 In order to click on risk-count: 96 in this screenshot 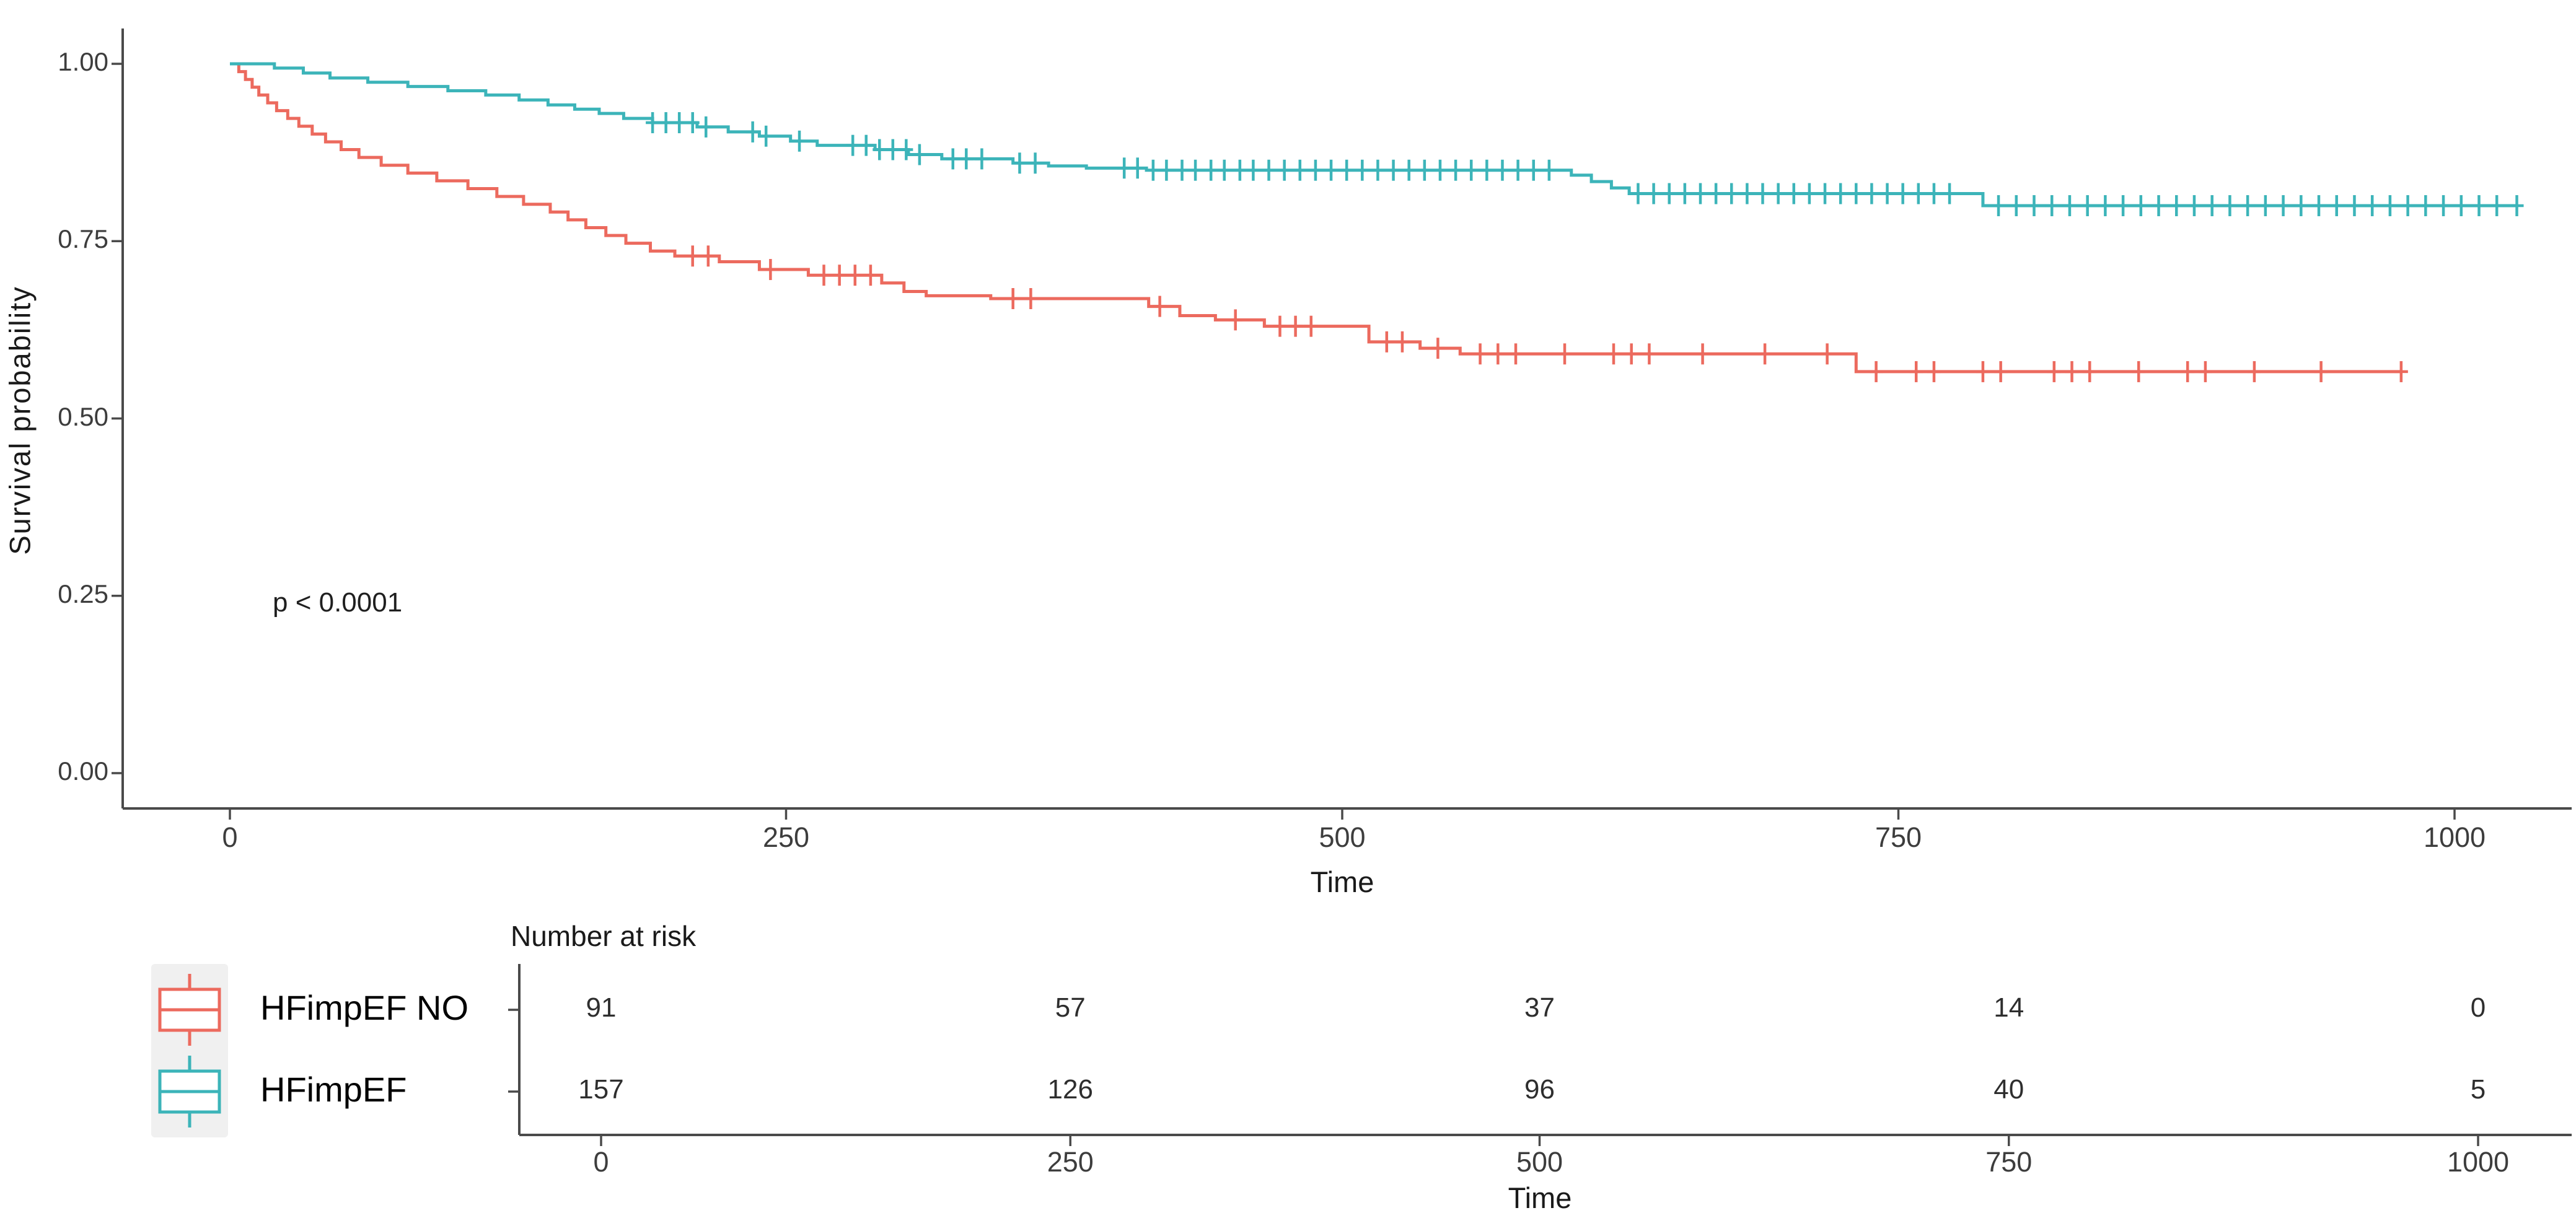, I will do `click(1539, 1089)`.